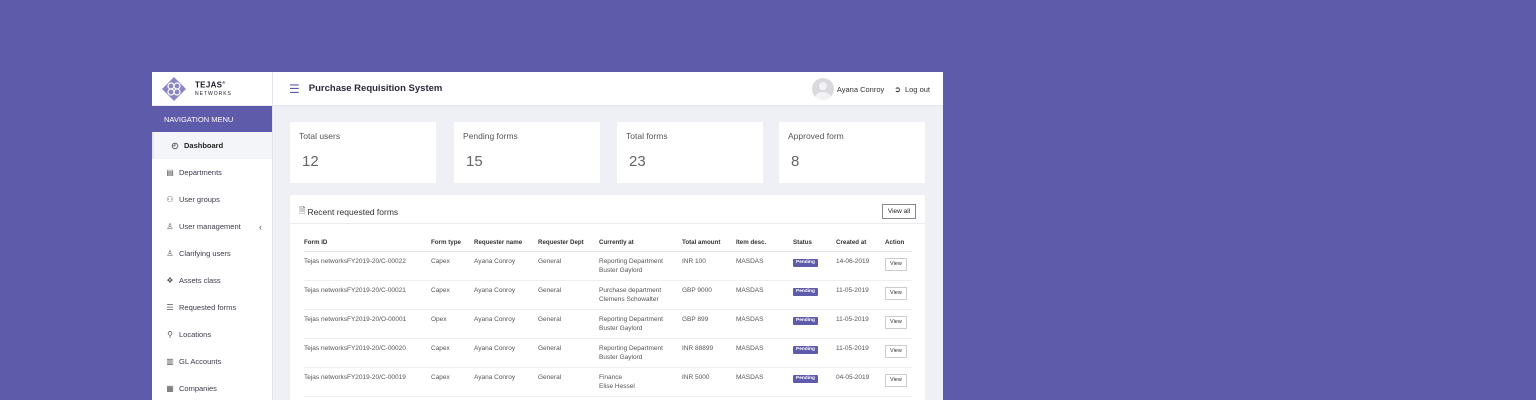 The width and height of the screenshot is (1536, 400). Describe the element at coordinates (200, 172) in the screenshot. I see `sidebar-item-label: Departments` at that location.